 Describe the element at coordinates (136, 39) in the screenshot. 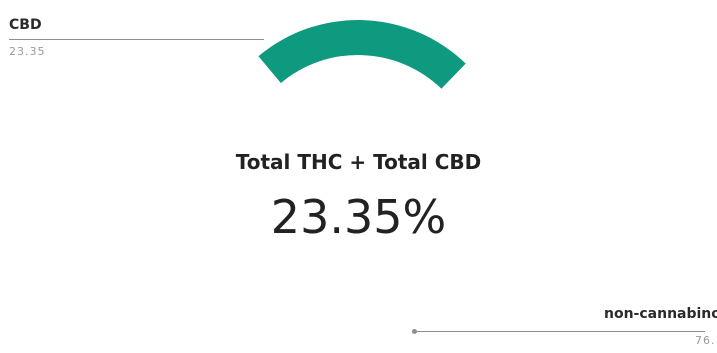

I see `cbd-leader-line` at that location.